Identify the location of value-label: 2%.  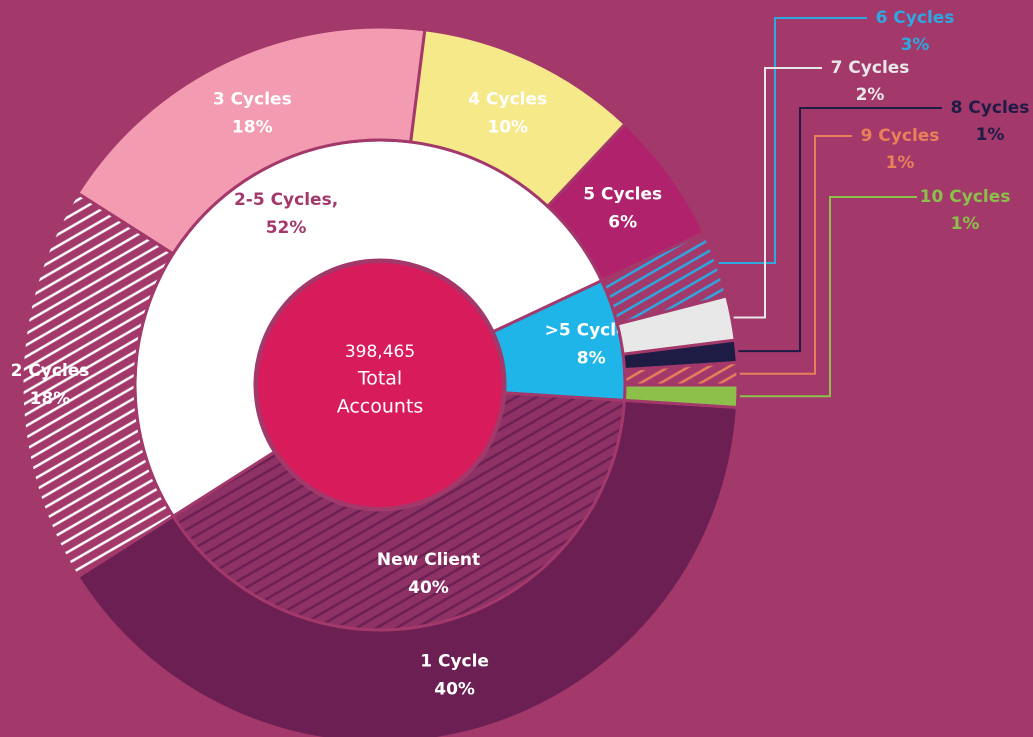
(870, 95).